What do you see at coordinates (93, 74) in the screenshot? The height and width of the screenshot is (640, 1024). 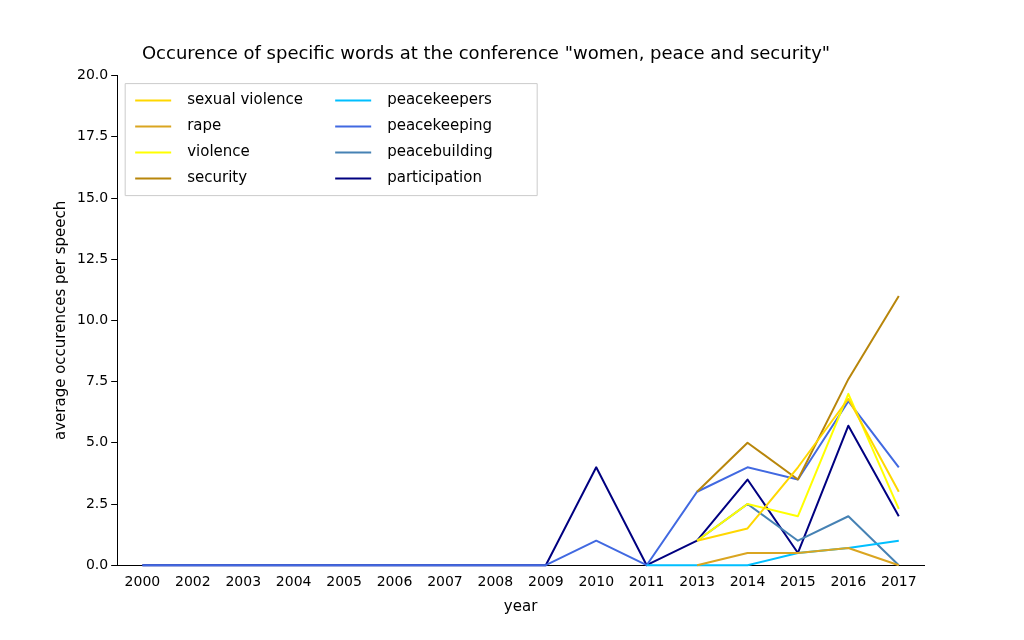 I see `y-tick-label: 20.0` at bounding box center [93, 74].